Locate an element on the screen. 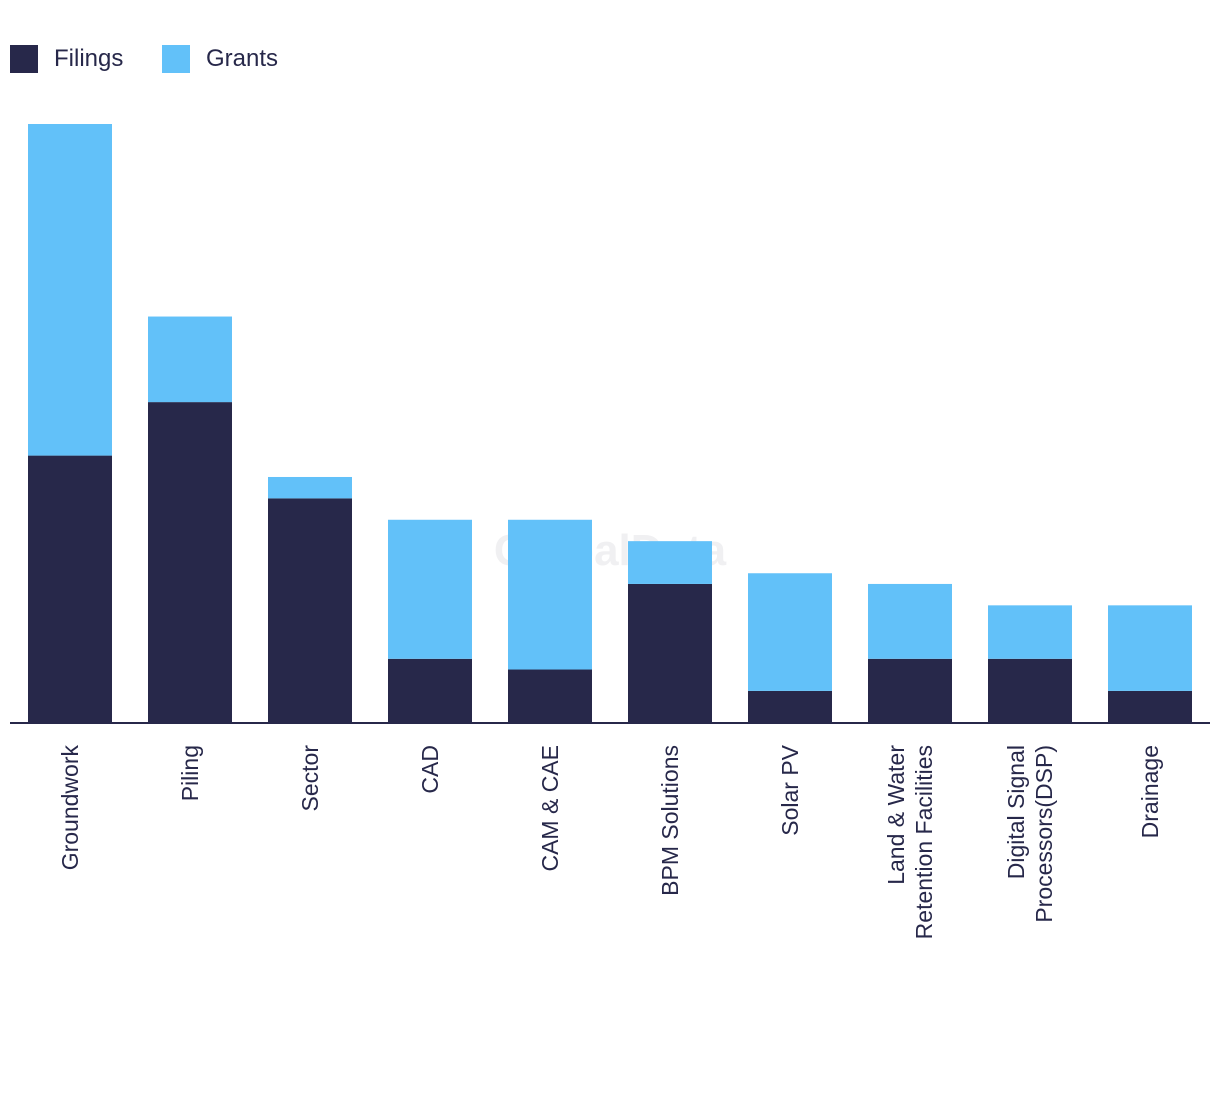 The height and width of the screenshot is (1094, 1220). x-tick-label-bpm-solutions: BPM Solutions is located at coordinates (670, 820).